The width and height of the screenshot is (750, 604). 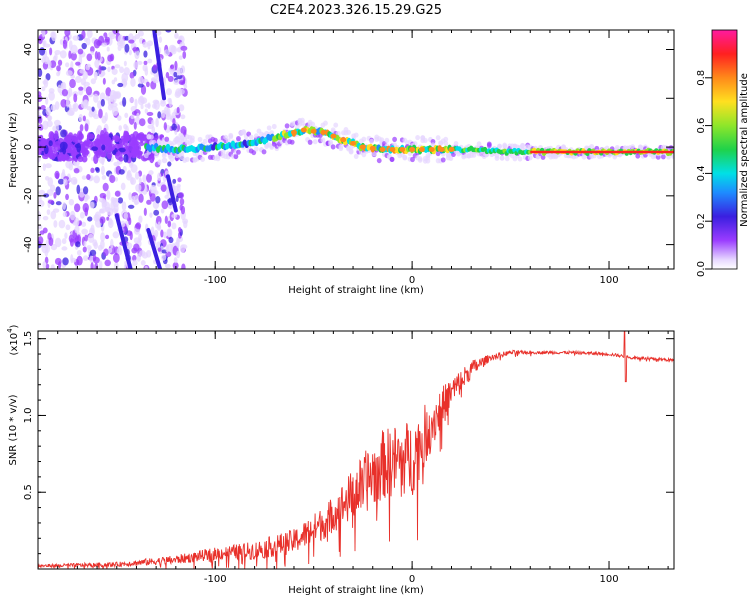 What do you see at coordinates (701, 269) in the screenshot?
I see `colorbar-tick-label: 0.0` at bounding box center [701, 269].